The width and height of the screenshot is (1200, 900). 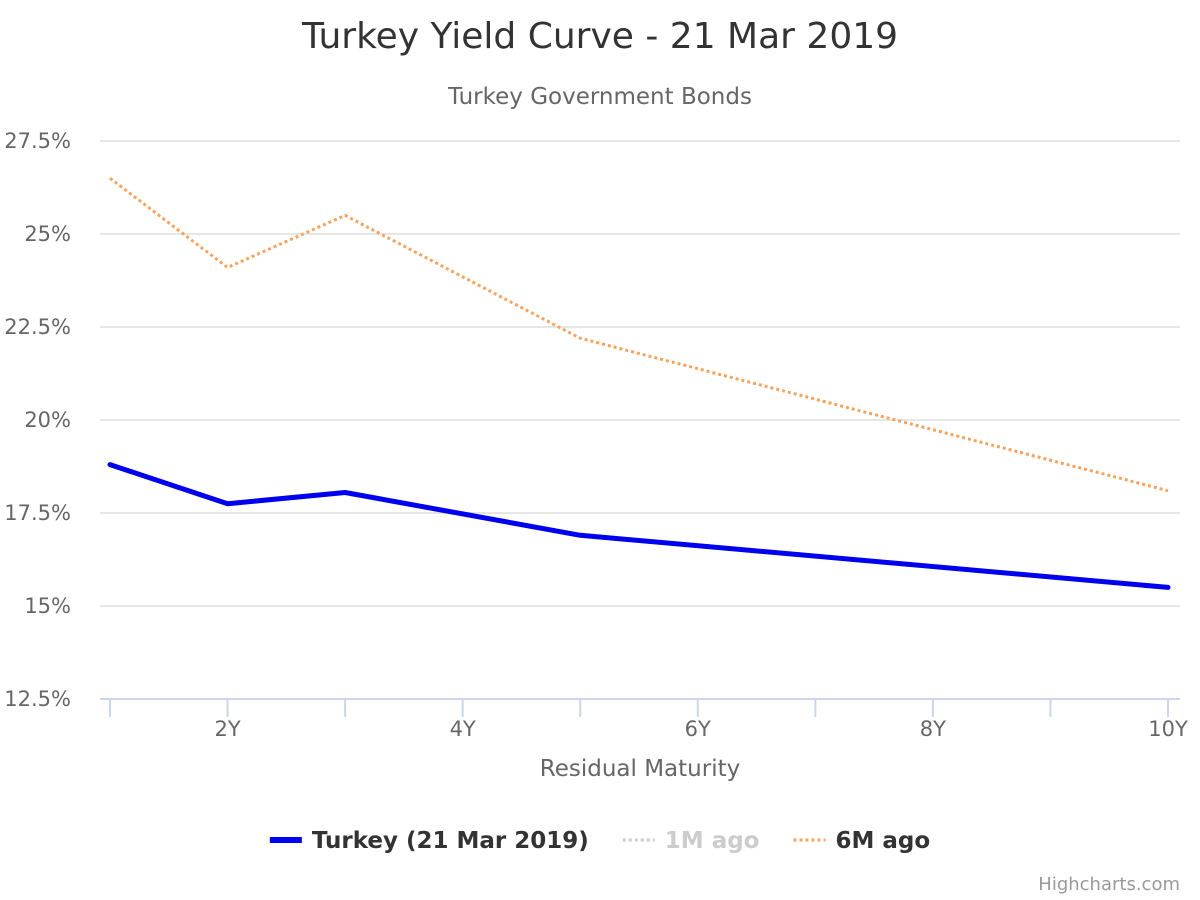 I want to click on x-tick-label: 2Y, so click(x=227, y=729).